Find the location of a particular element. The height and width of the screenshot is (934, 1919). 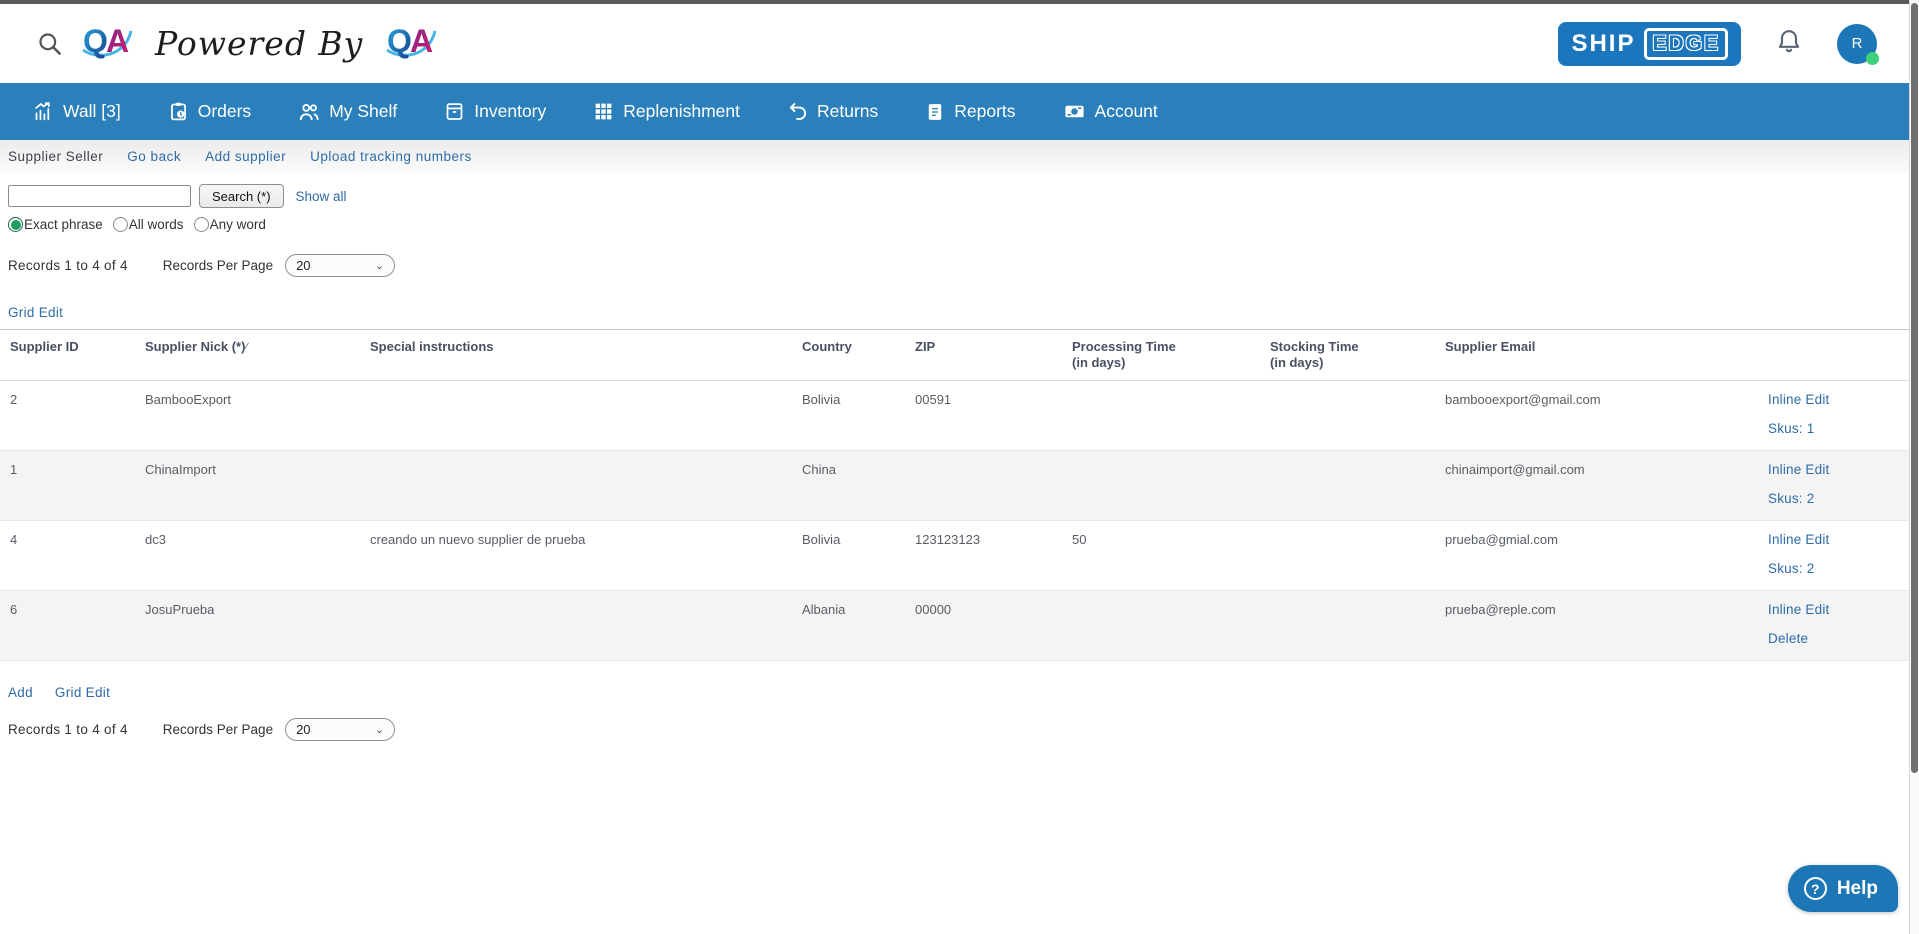

col-actions is located at coordinates (1843, 355).